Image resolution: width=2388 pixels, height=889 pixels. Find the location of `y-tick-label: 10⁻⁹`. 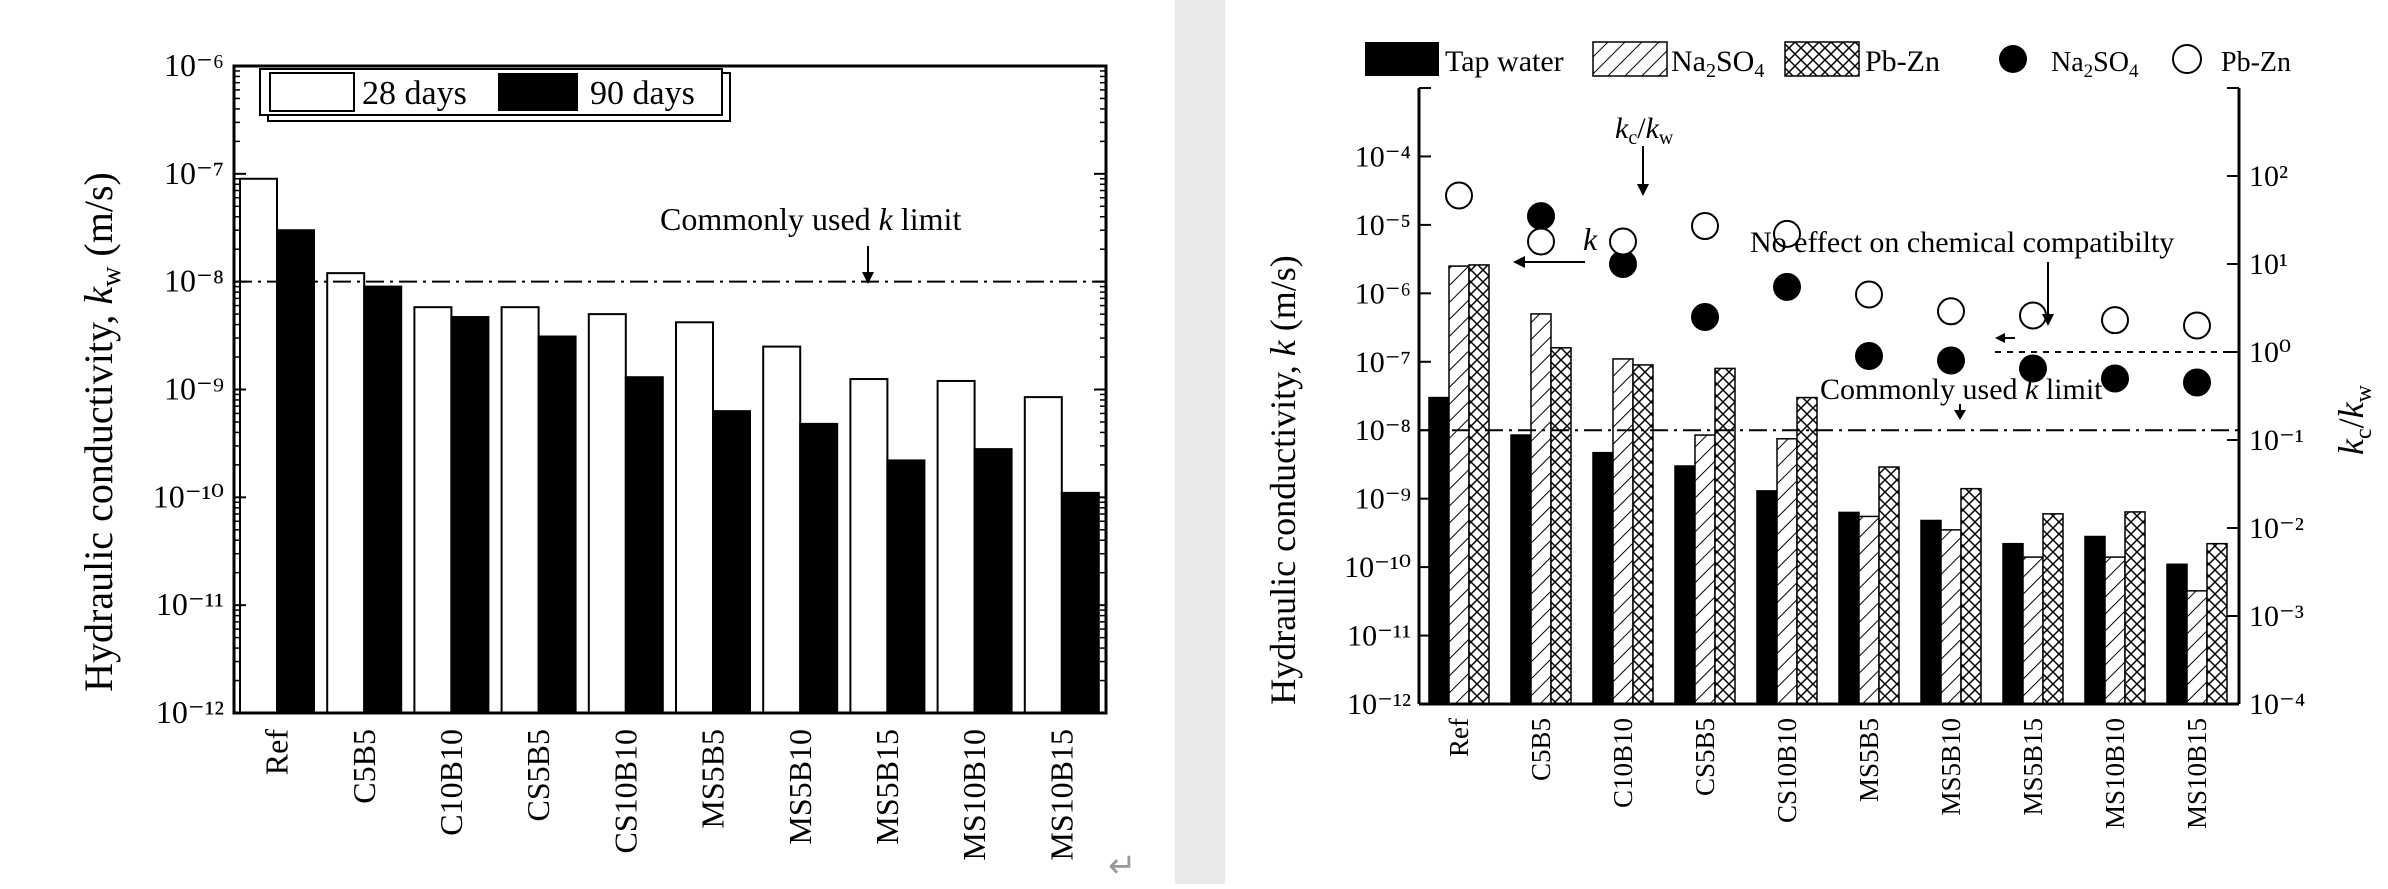

y-tick-label: 10⁻⁹ is located at coordinates (194, 389).